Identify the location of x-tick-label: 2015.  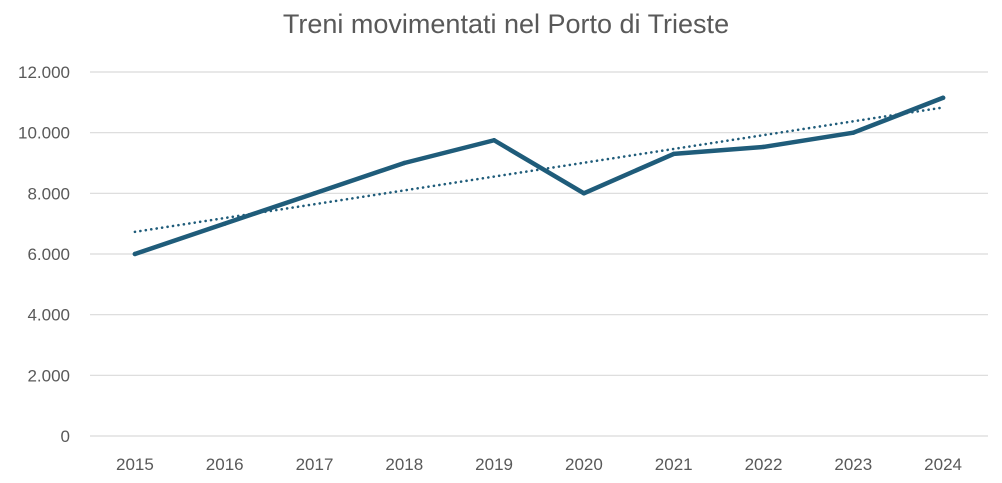
(135, 464).